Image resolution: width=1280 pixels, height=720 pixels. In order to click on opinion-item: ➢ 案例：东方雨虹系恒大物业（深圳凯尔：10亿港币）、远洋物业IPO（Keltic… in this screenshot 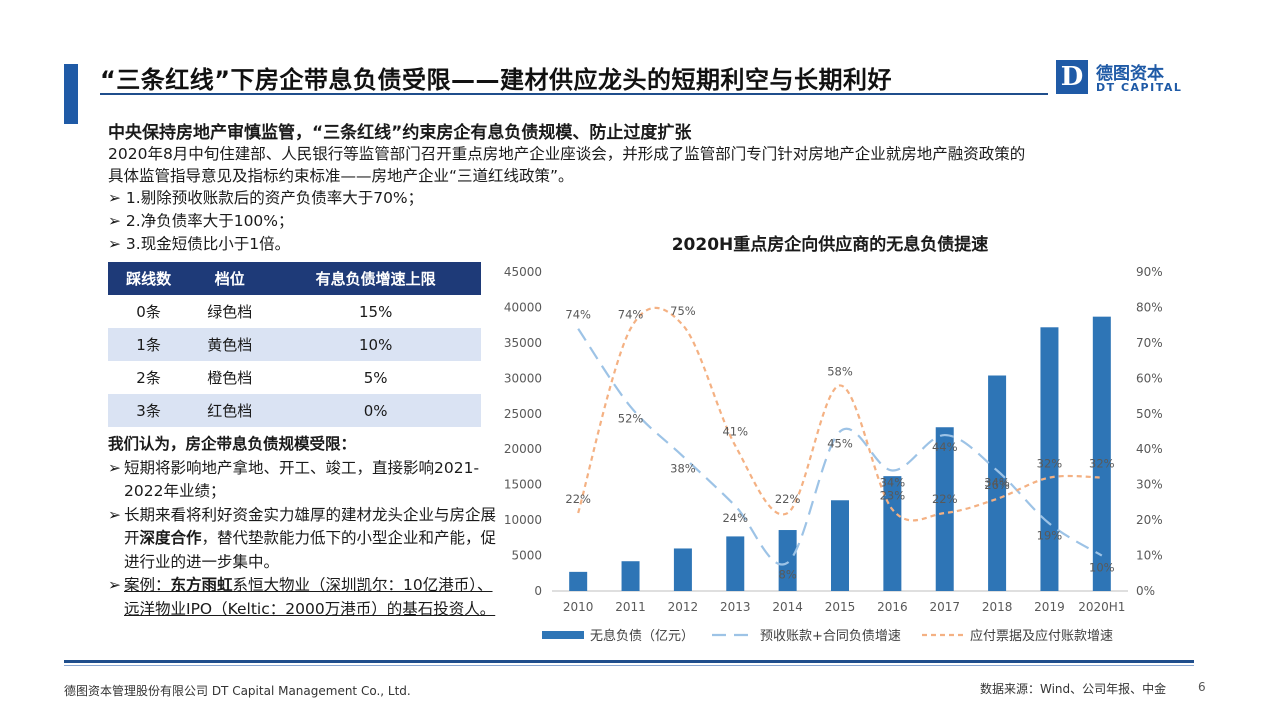, I will do `click(303, 597)`.